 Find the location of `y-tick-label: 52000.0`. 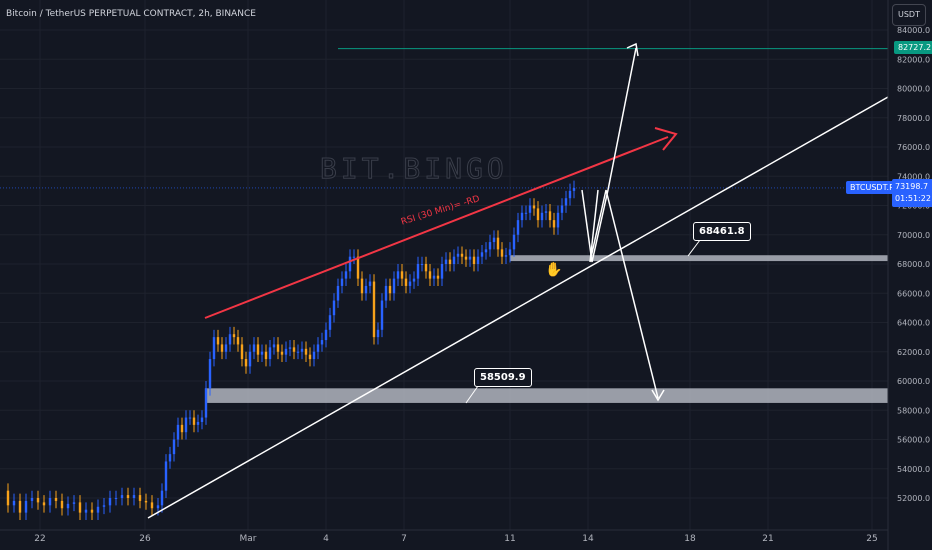

y-tick-label: 52000.0 is located at coordinates (913, 498).